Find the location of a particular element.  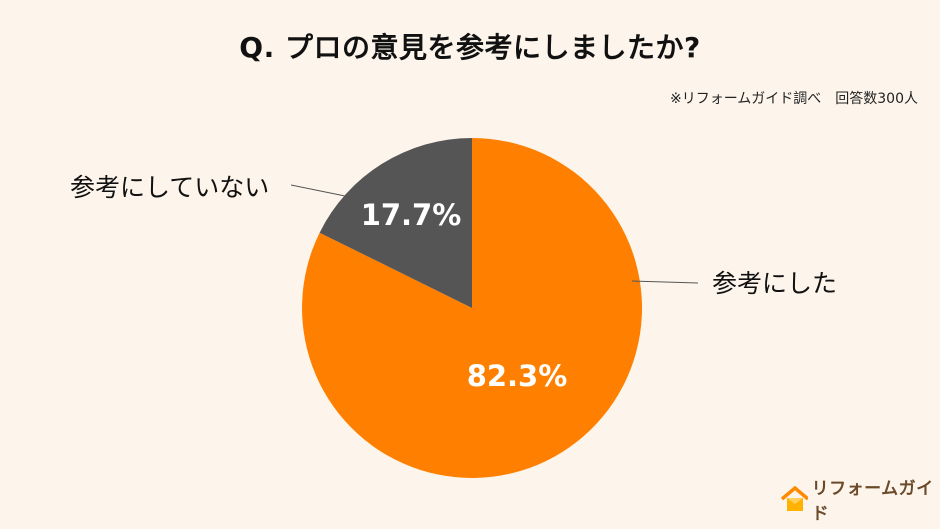

logo-text: リフォームガイド is located at coordinates (872, 501).